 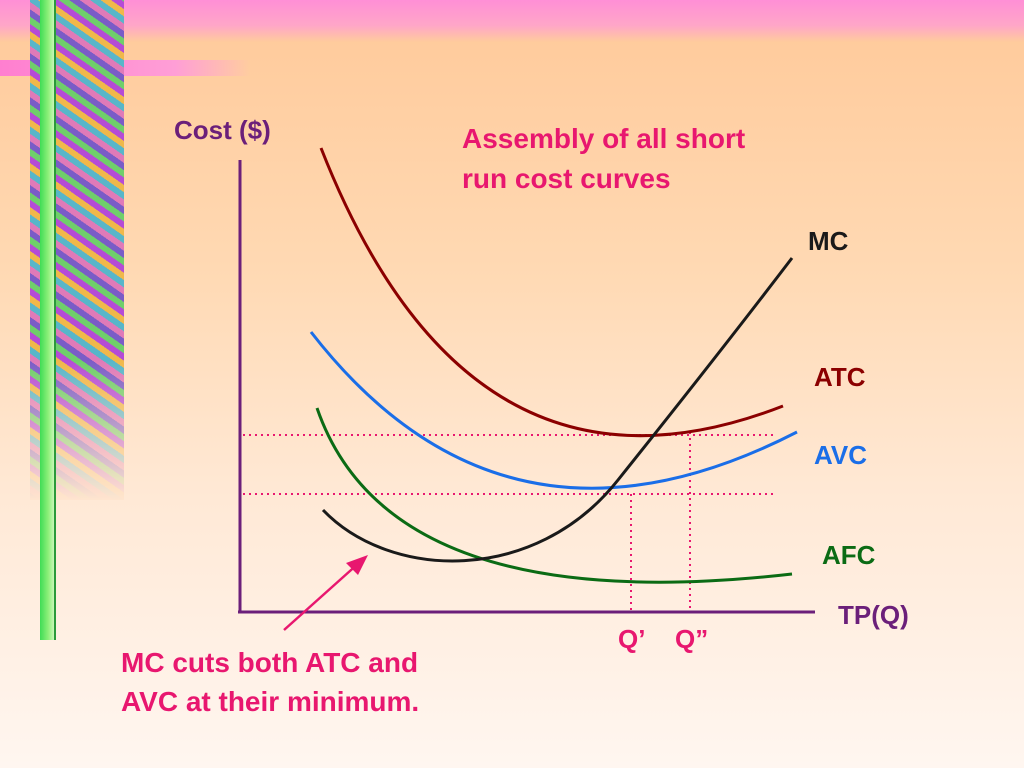 I want to click on x-axis-label: TP(Q), so click(x=873, y=615).